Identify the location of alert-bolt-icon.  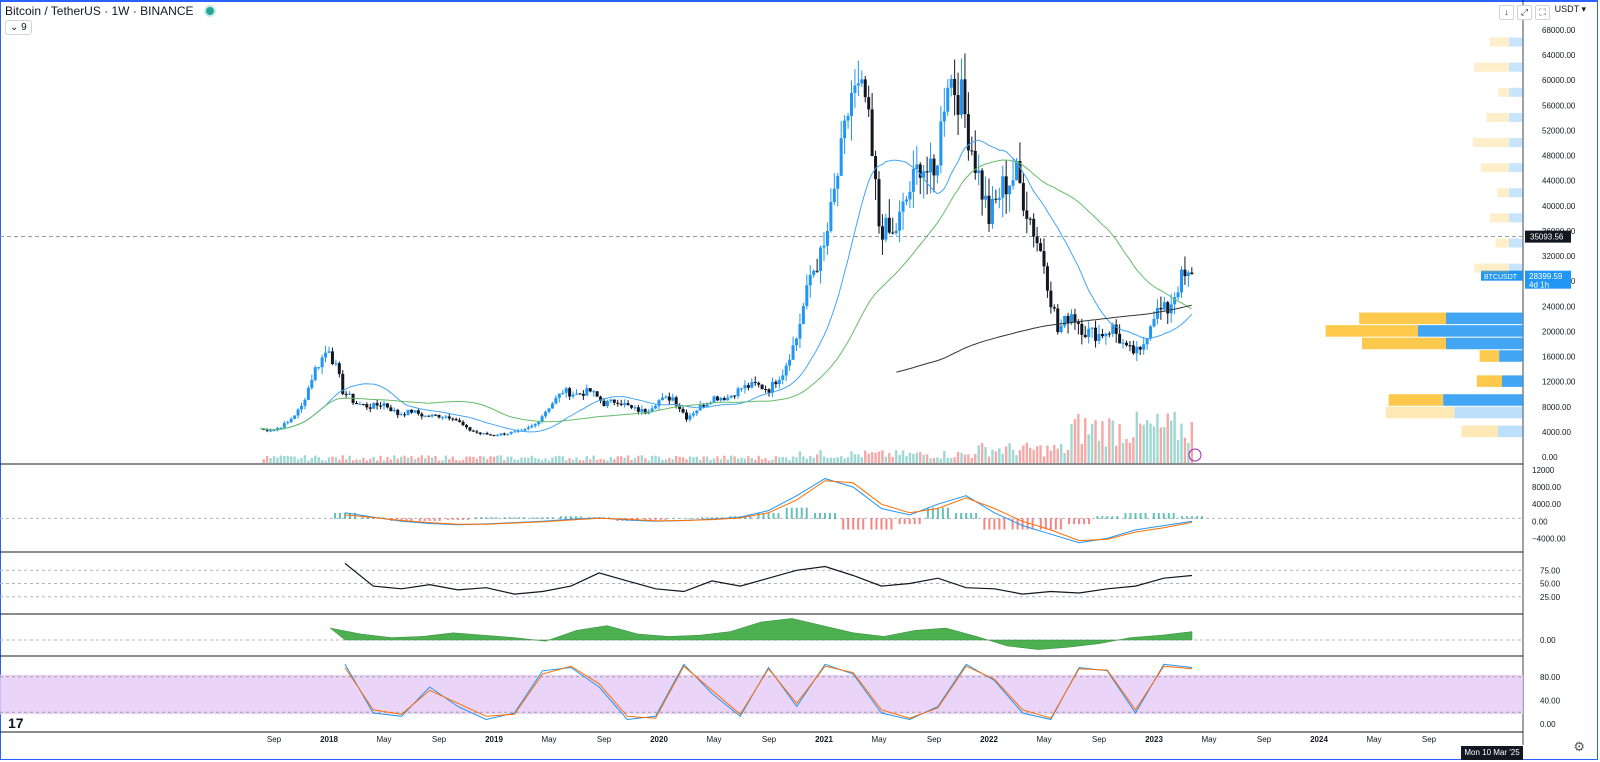
(1195, 455).